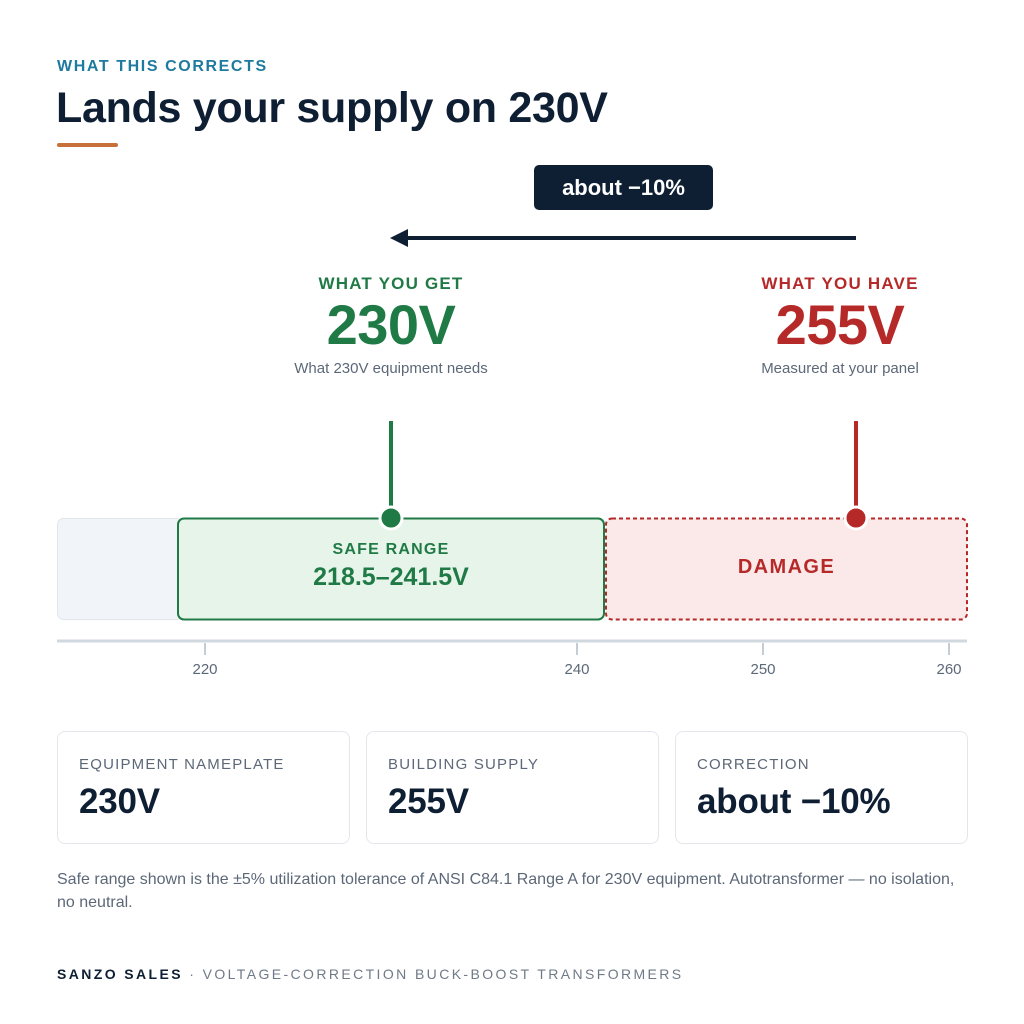 This screenshot has width=1024, height=1024. I want to click on safe-range-text: SAFE RANGE 218.5–241.5V, so click(391, 566).